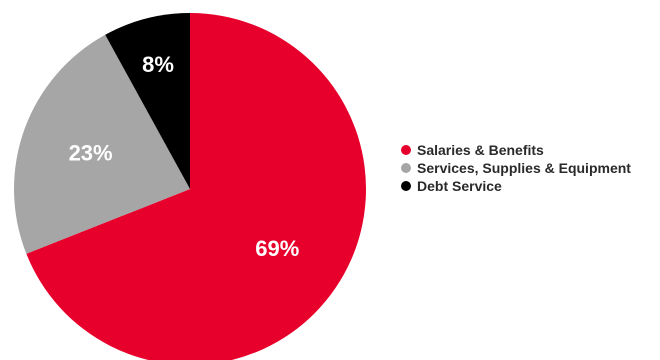 Image resolution: width=660 pixels, height=360 pixels. Describe the element at coordinates (158, 64) in the screenshot. I see `pie-label-debt: 8%` at that location.